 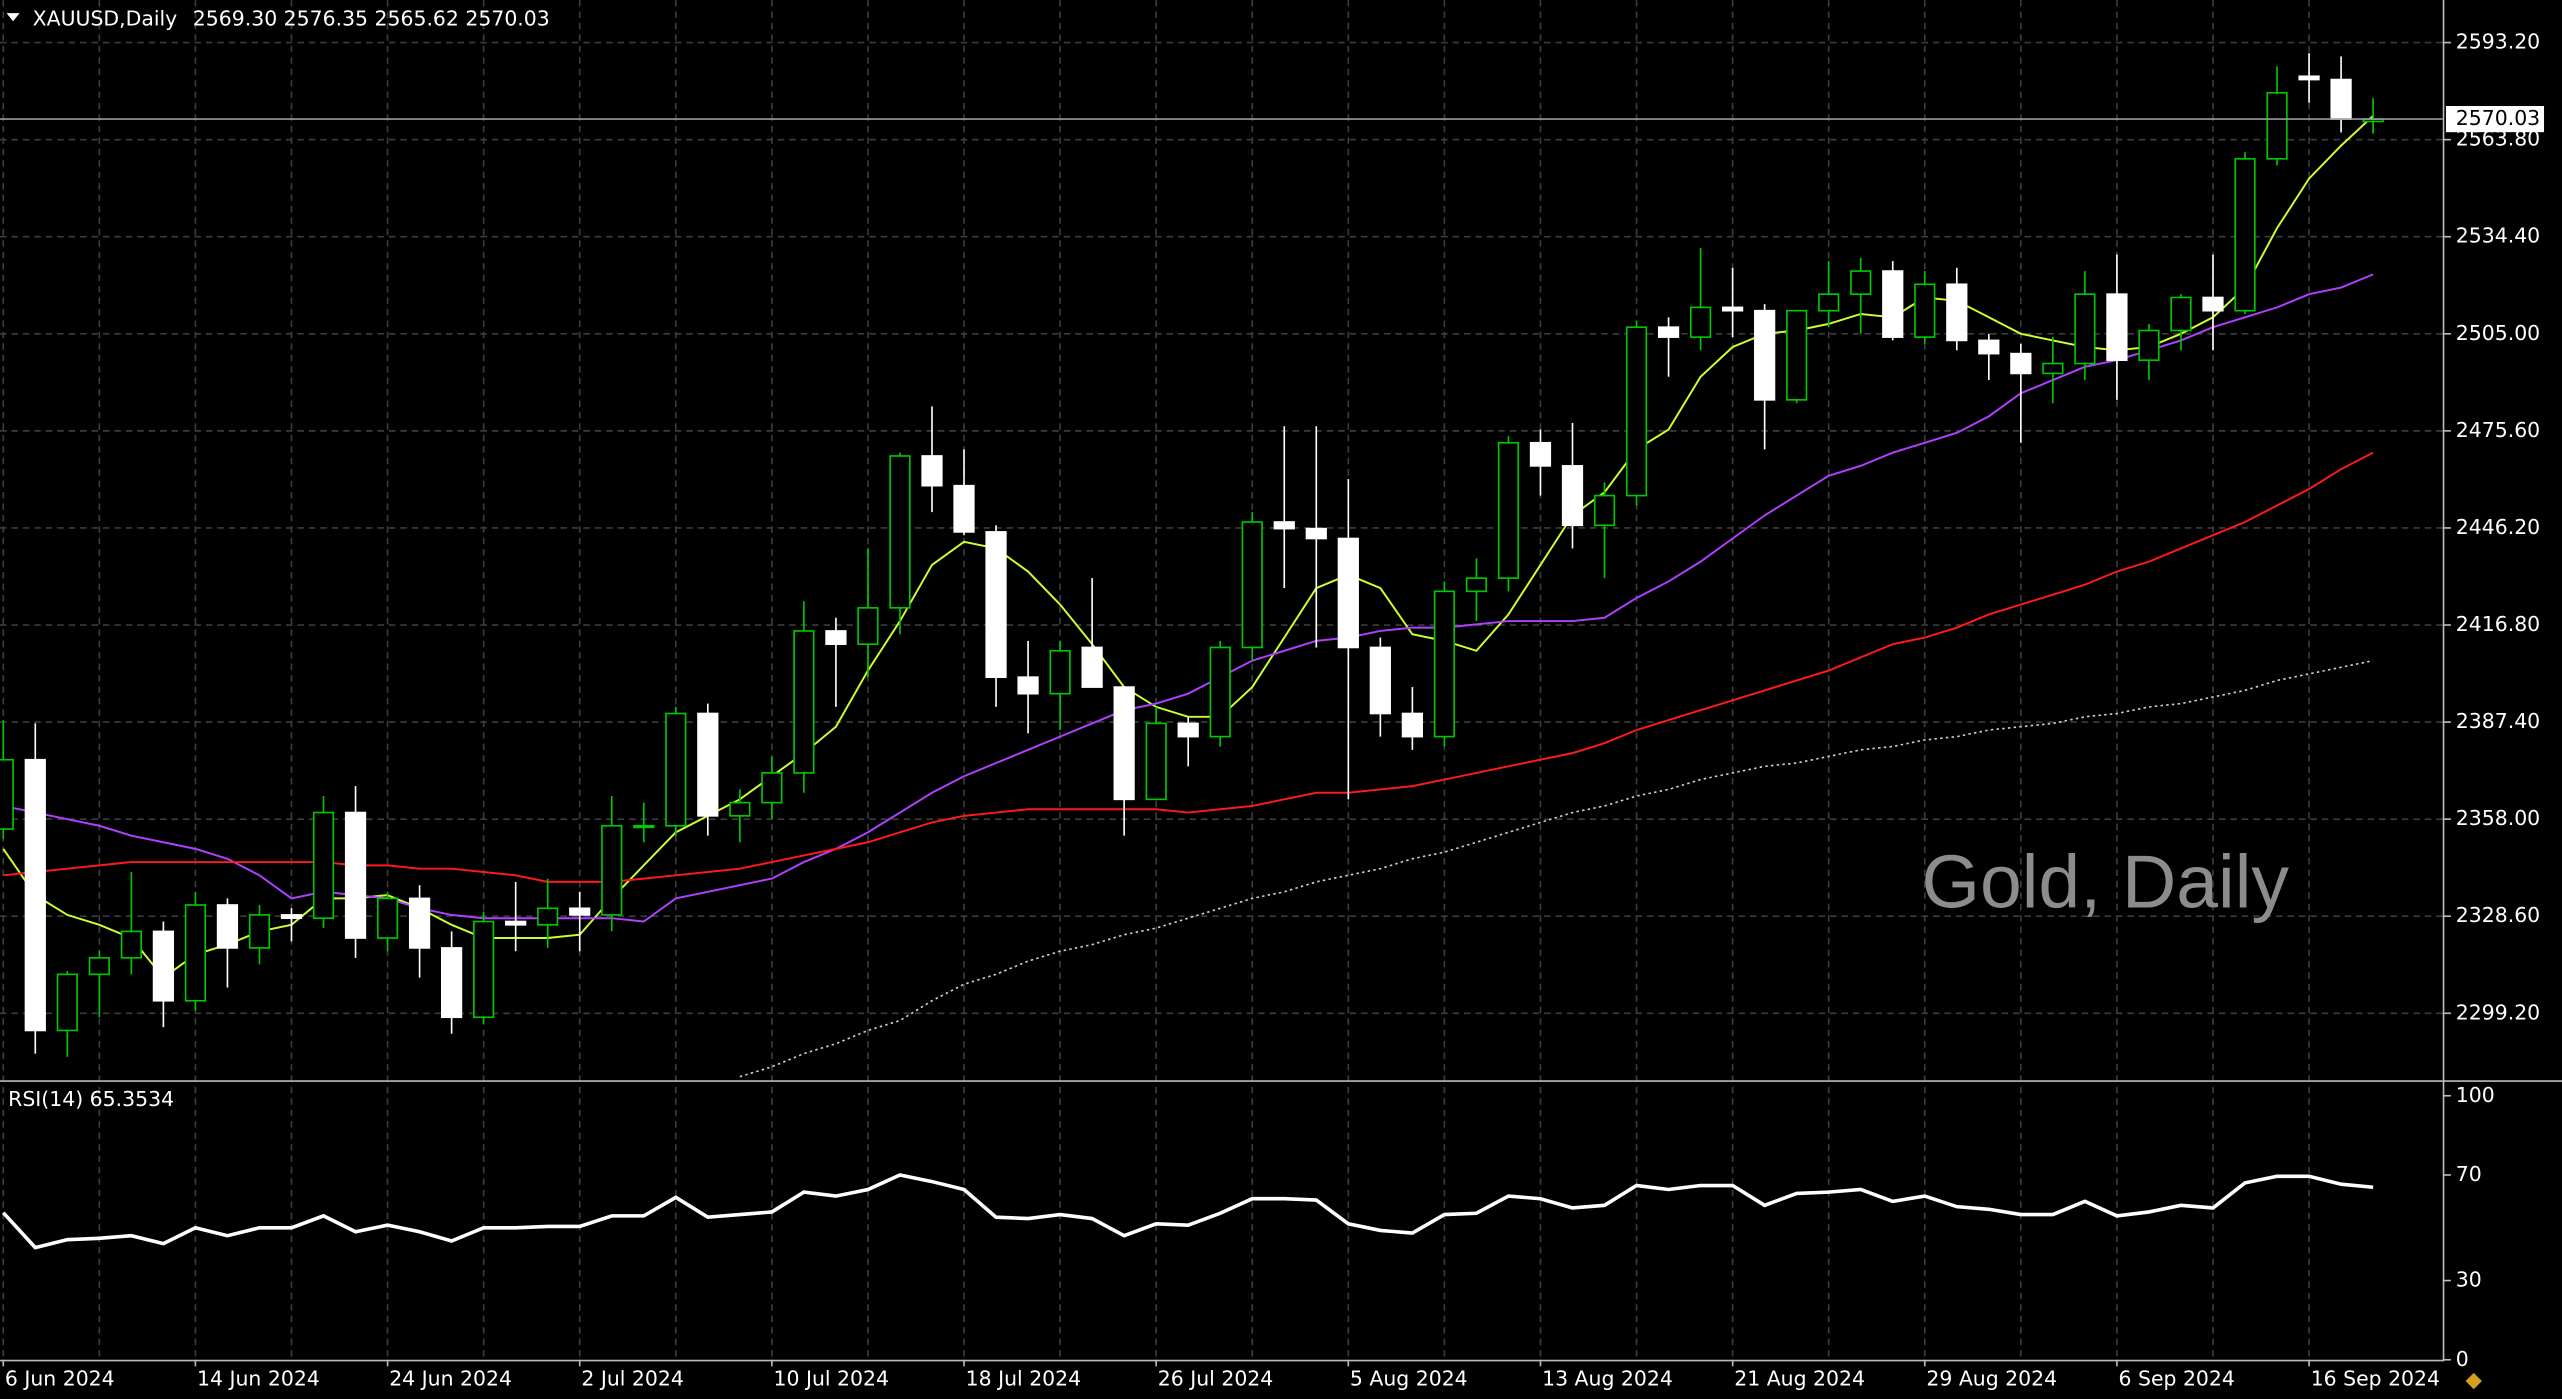 I want to click on menu-triangle, so click(x=13, y=17).